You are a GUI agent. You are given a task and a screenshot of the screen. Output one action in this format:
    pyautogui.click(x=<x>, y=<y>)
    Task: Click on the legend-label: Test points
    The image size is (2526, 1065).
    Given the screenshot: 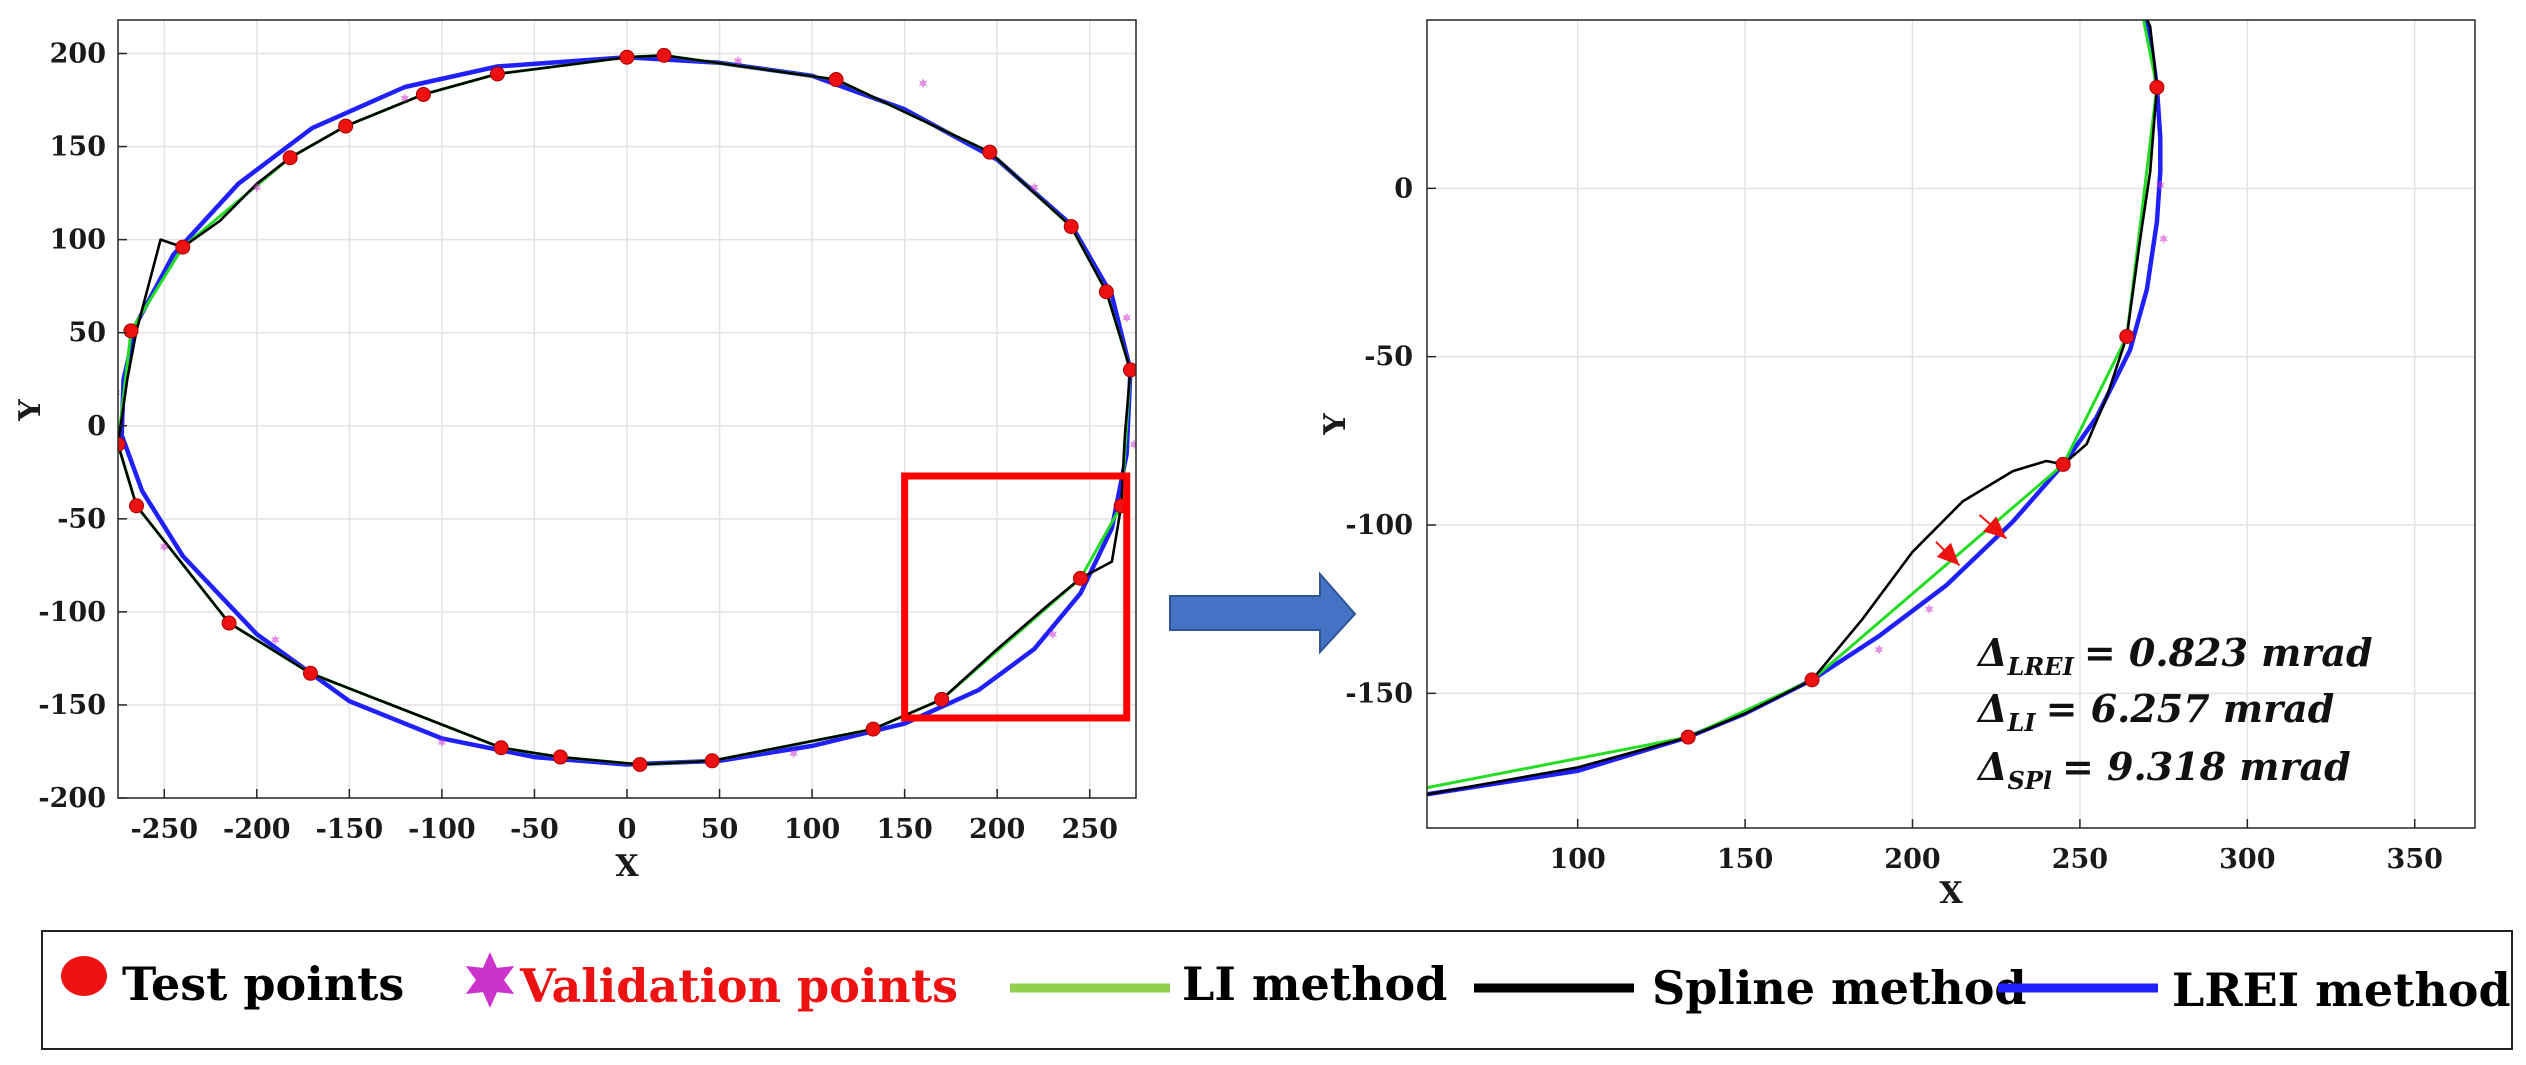 What is the action you would take?
    pyautogui.click(x=263, y=984)
    